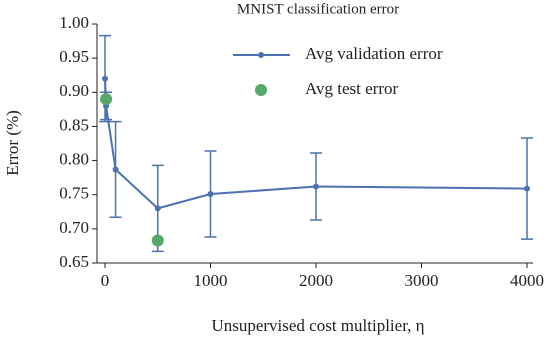  What do you see at coordinates (211, 280) in the screenshot?
I see `x-tick-label: 1000` at bounding box center [211, 280].